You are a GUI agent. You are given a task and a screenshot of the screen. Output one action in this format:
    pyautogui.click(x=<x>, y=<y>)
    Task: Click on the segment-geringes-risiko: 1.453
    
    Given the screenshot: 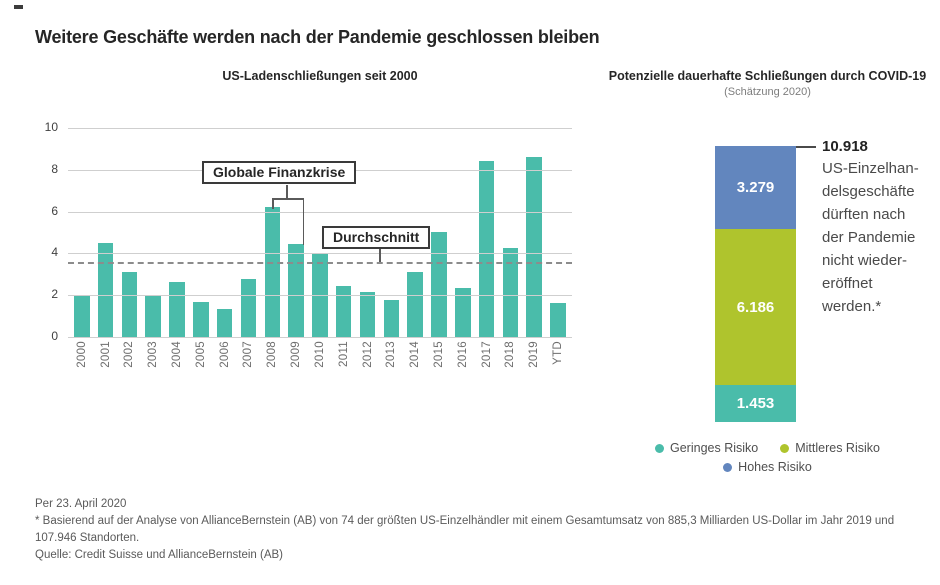 What is the action you would take?
    pyautogui.click(x=755, y=403)
    